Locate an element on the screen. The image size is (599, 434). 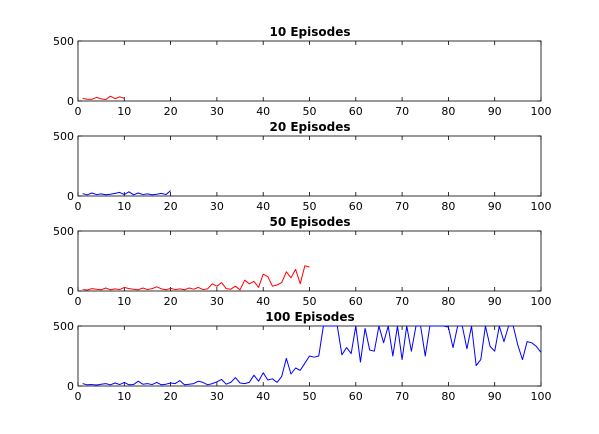
subplot-title-3: 50 Episodes is located at coordinates (309, 222).